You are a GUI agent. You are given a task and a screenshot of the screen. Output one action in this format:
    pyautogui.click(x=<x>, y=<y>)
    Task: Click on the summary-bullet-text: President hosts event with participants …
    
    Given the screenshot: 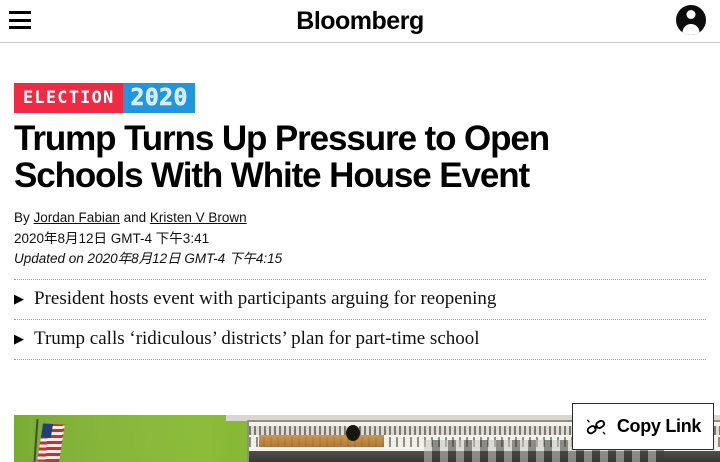 What is the action you would take?
    pyautogui.click(x=265, y=299)
    